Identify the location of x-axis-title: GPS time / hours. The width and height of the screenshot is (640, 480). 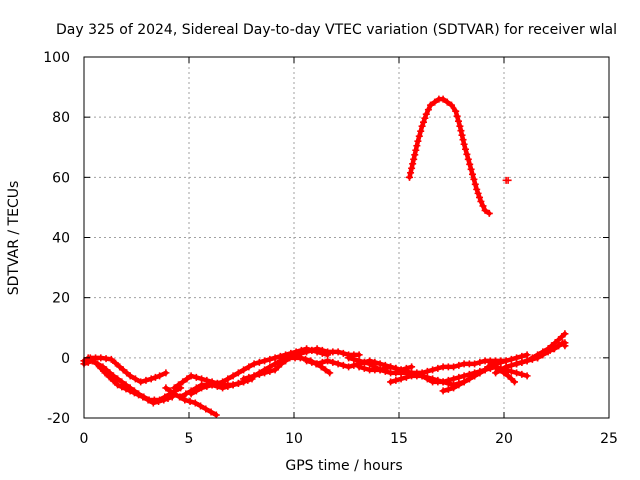
(343, 466).